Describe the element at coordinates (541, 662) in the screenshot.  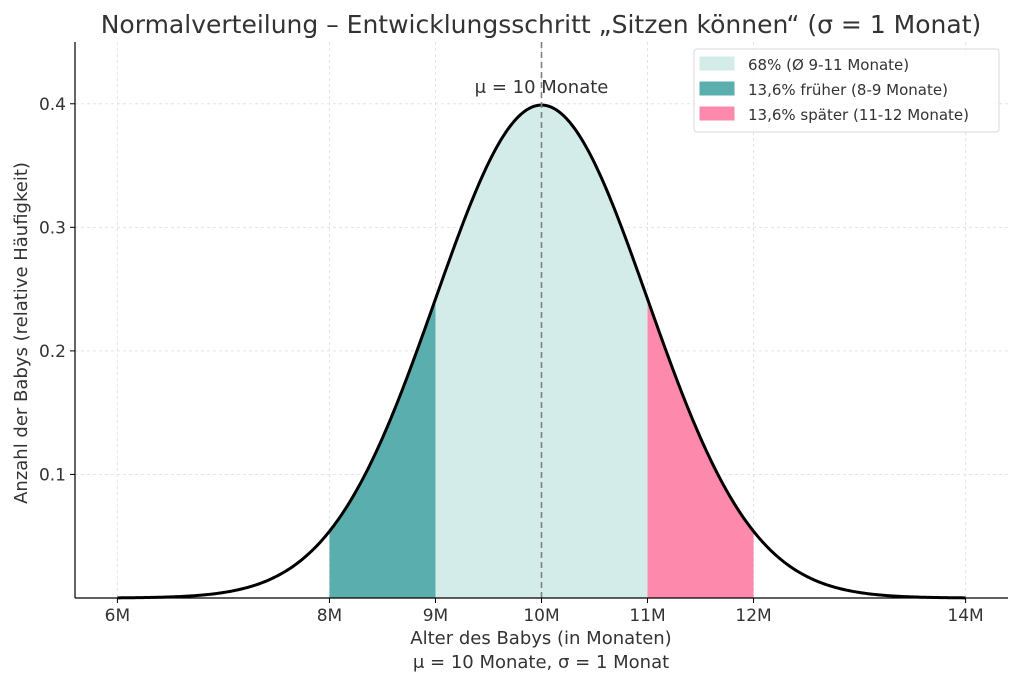
I see `x-axis-sublabel: μ = 10 Monate, σ = 1 Monat` at that location.